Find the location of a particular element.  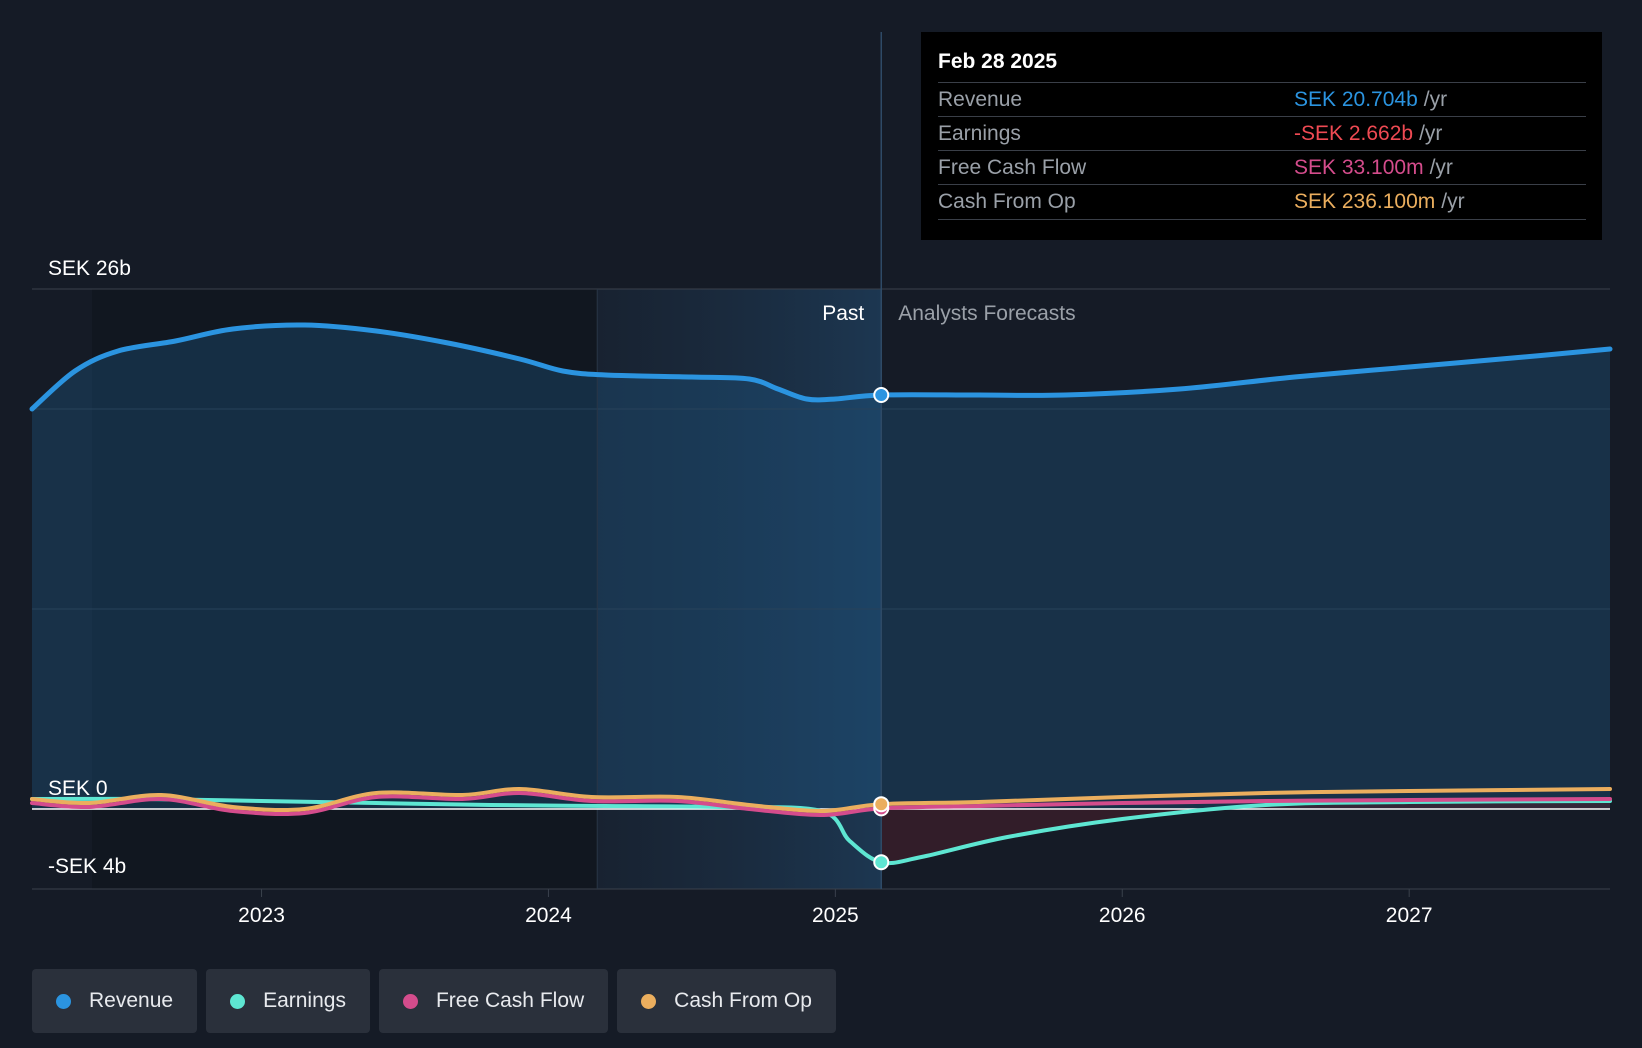

x-tick-label: 2024 is located at coordinates (548, 915).